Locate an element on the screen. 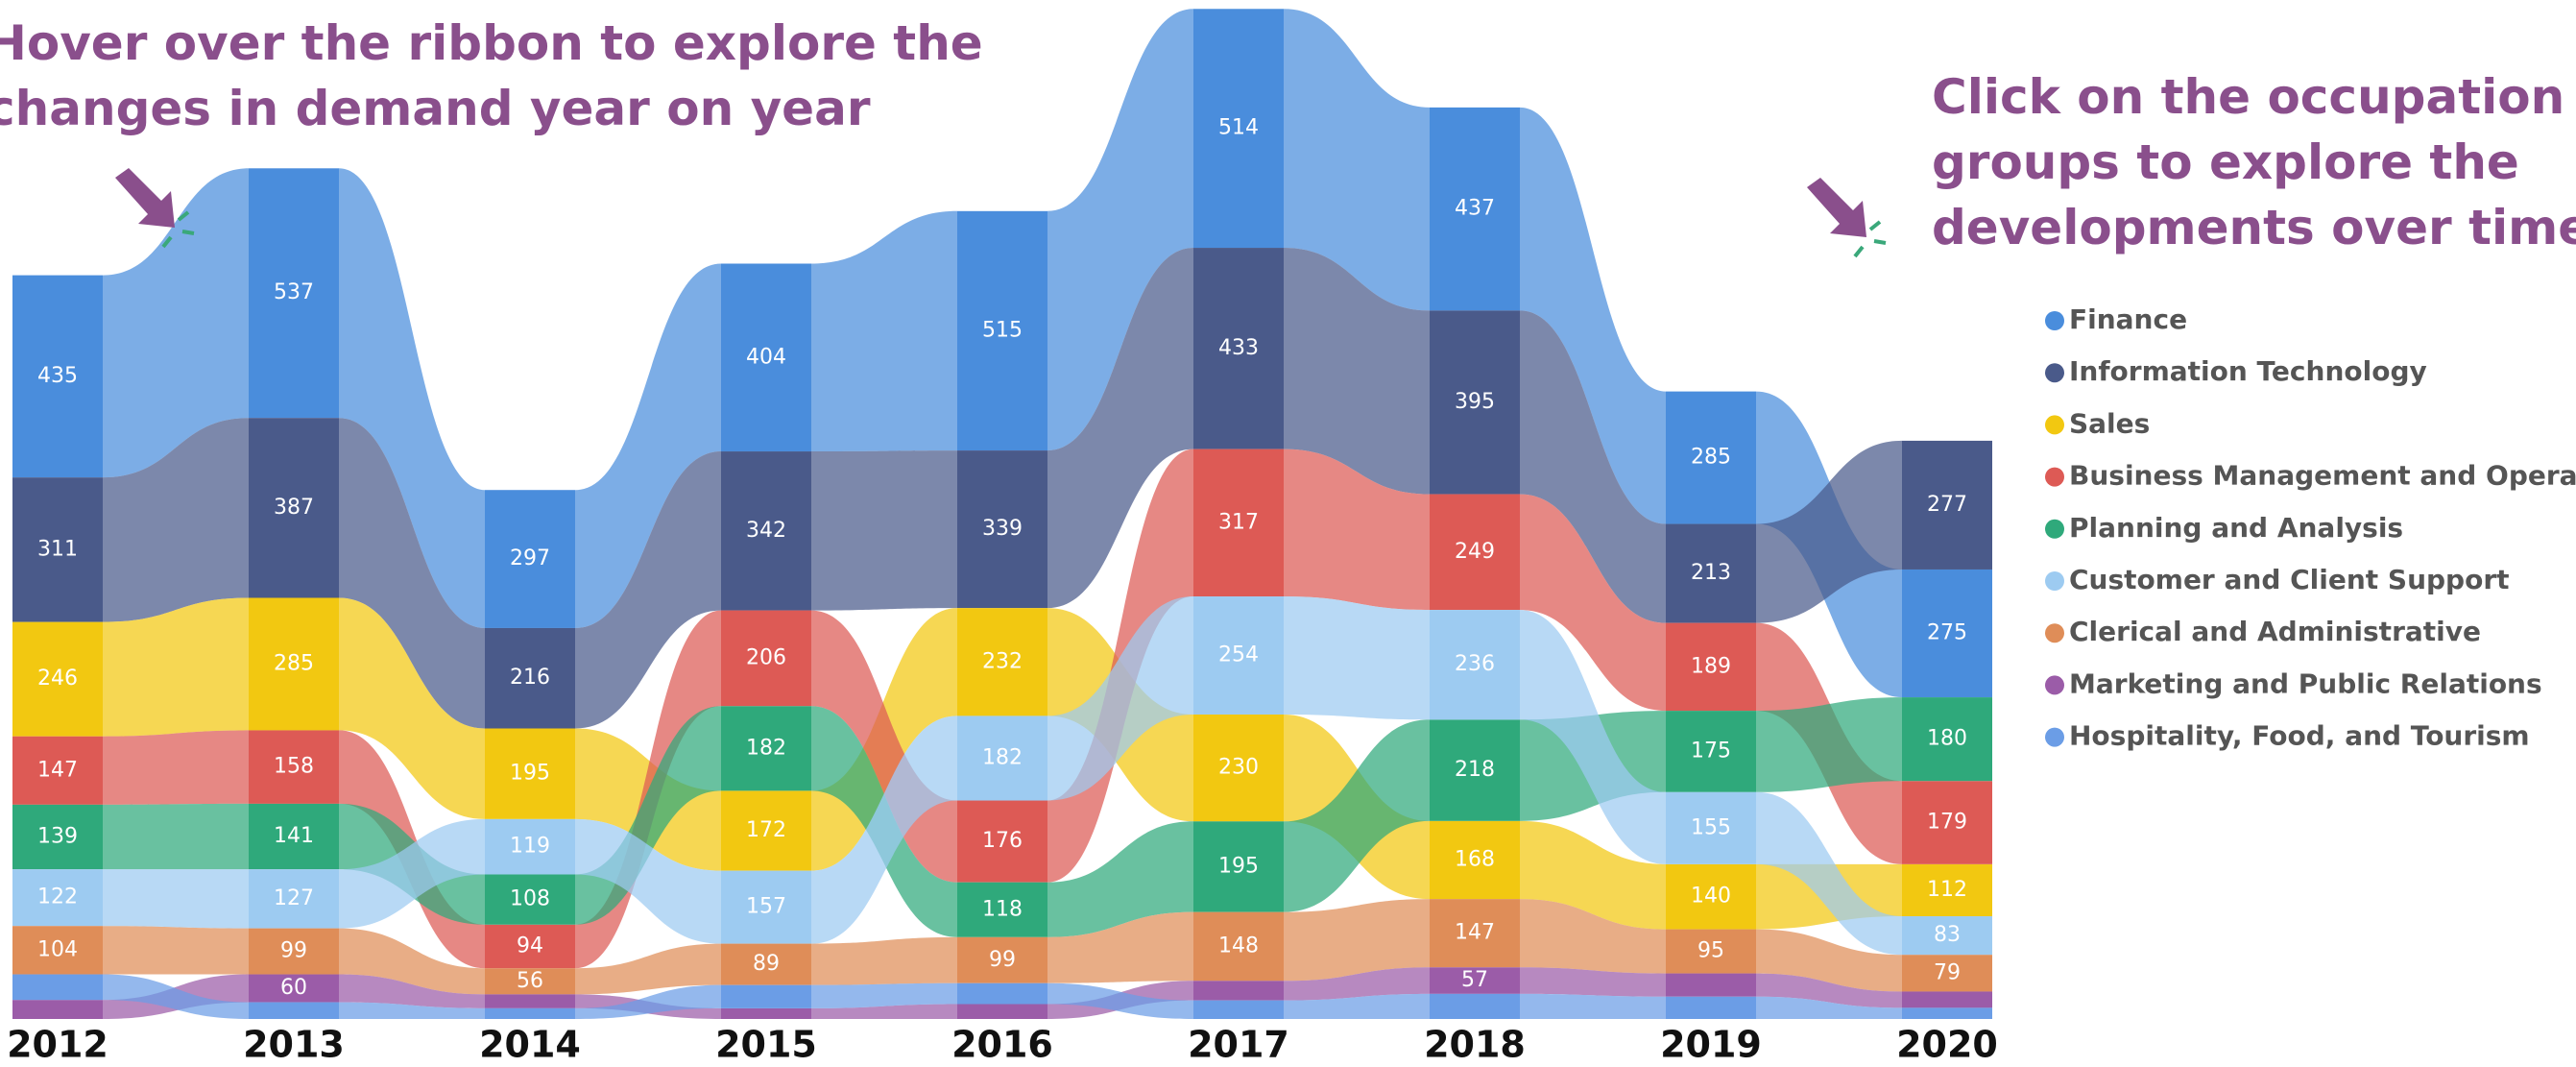 This screenshot has width=2576, height=1067. data-label: 108 is located at coordinates (530, 899).